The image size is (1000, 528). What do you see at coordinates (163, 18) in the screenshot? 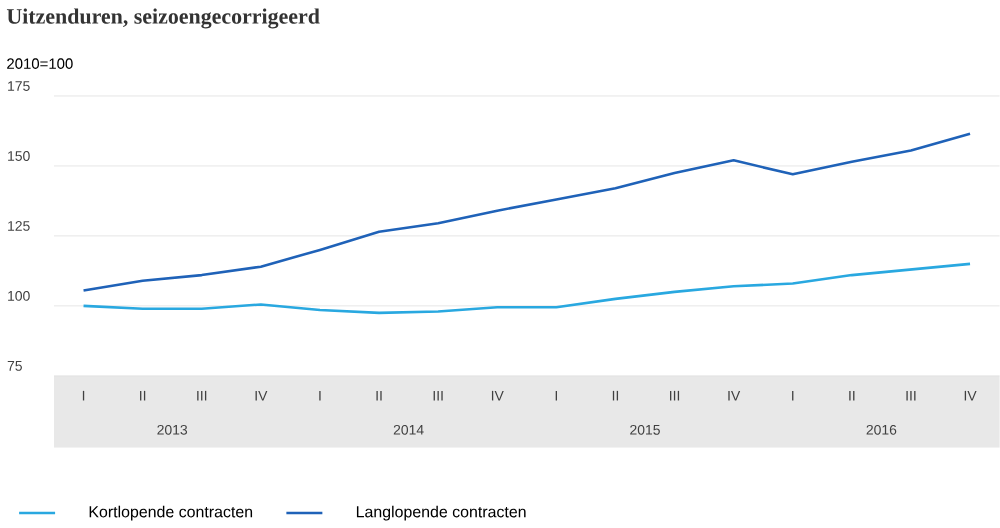
I see `chart-title: Uitzenduren, seizoengecorrigeerd` at bounding box center [163, 18].